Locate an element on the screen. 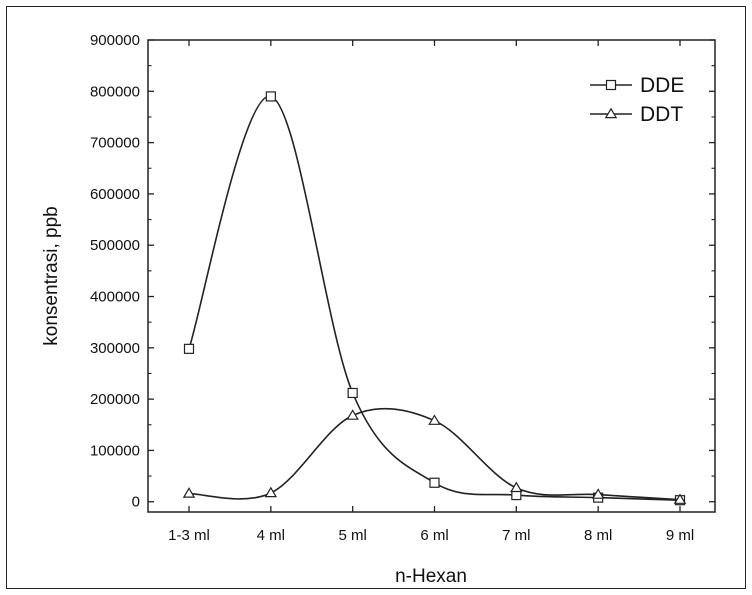  y-tick-label: 900000 is located at coordinates (115, 40).